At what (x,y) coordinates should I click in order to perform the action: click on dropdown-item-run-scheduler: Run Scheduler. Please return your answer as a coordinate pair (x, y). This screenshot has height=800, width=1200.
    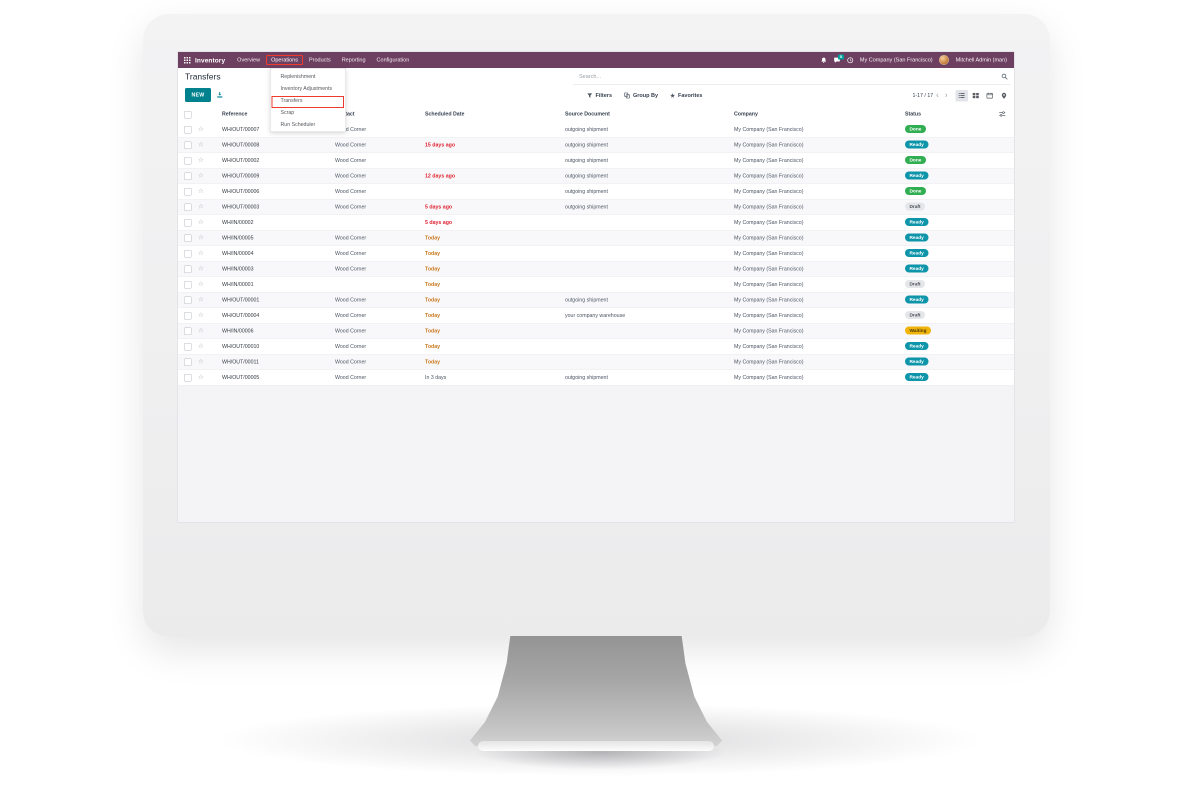
    Looking at the image, I should click on (298, 124).